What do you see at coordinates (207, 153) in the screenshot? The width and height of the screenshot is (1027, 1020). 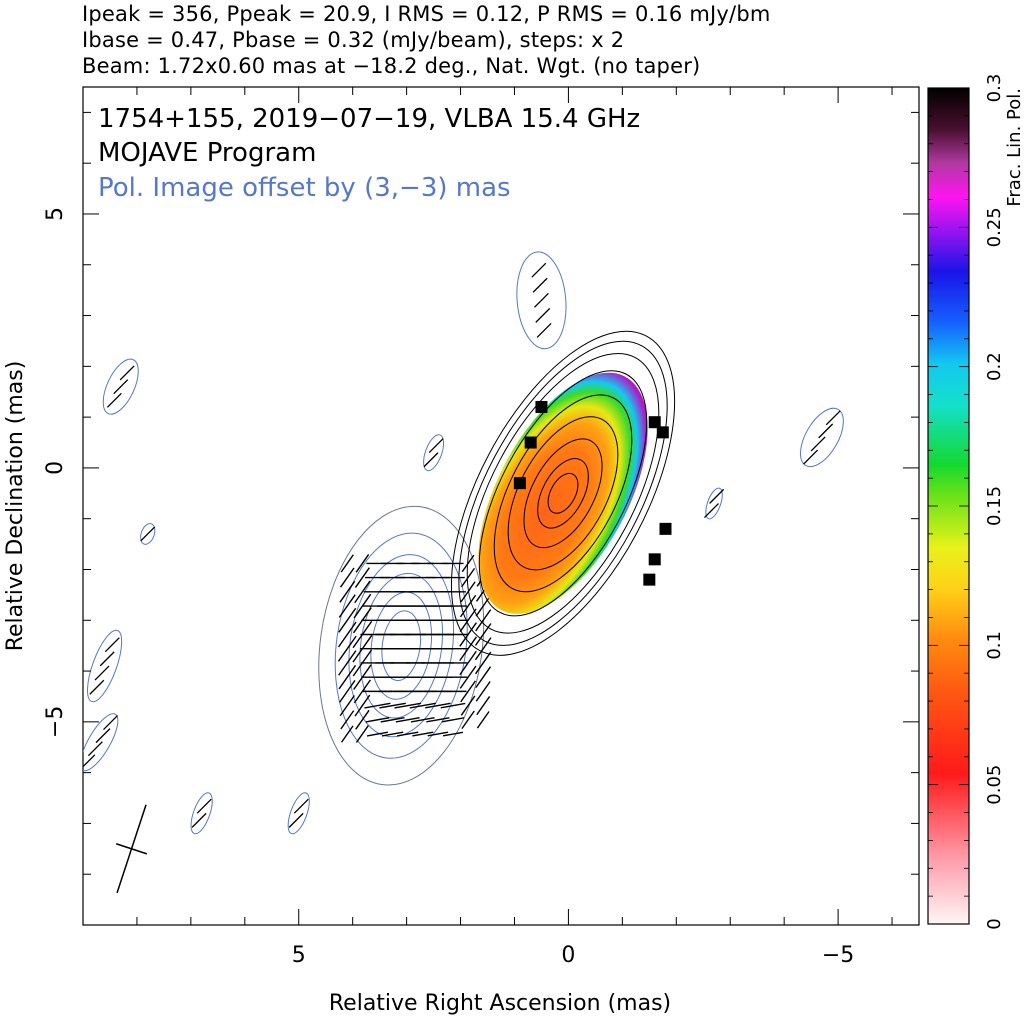 I see `annotation-program: MOJAVE Program` at bounding box center [207, 153].